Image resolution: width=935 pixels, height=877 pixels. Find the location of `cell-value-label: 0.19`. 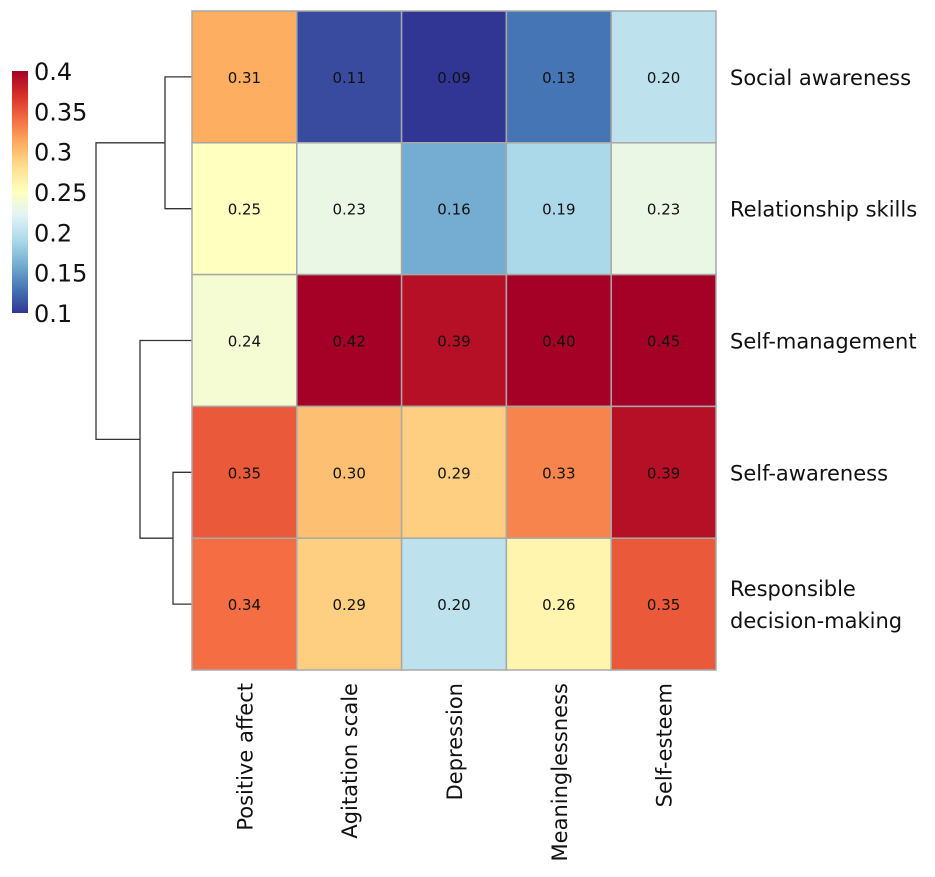

cell-value-label: 0.19 is located at coordinates (558, 210).